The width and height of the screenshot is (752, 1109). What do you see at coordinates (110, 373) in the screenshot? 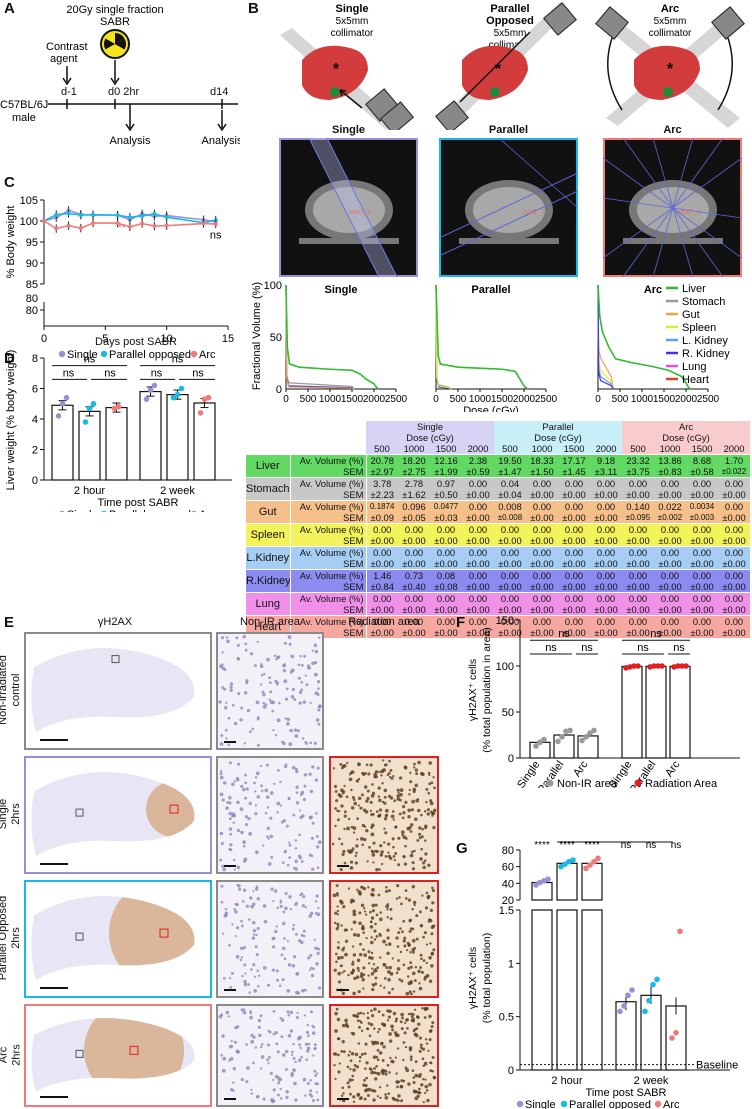
I see `significance-annotation: ns` at bounding box center [110, 373].